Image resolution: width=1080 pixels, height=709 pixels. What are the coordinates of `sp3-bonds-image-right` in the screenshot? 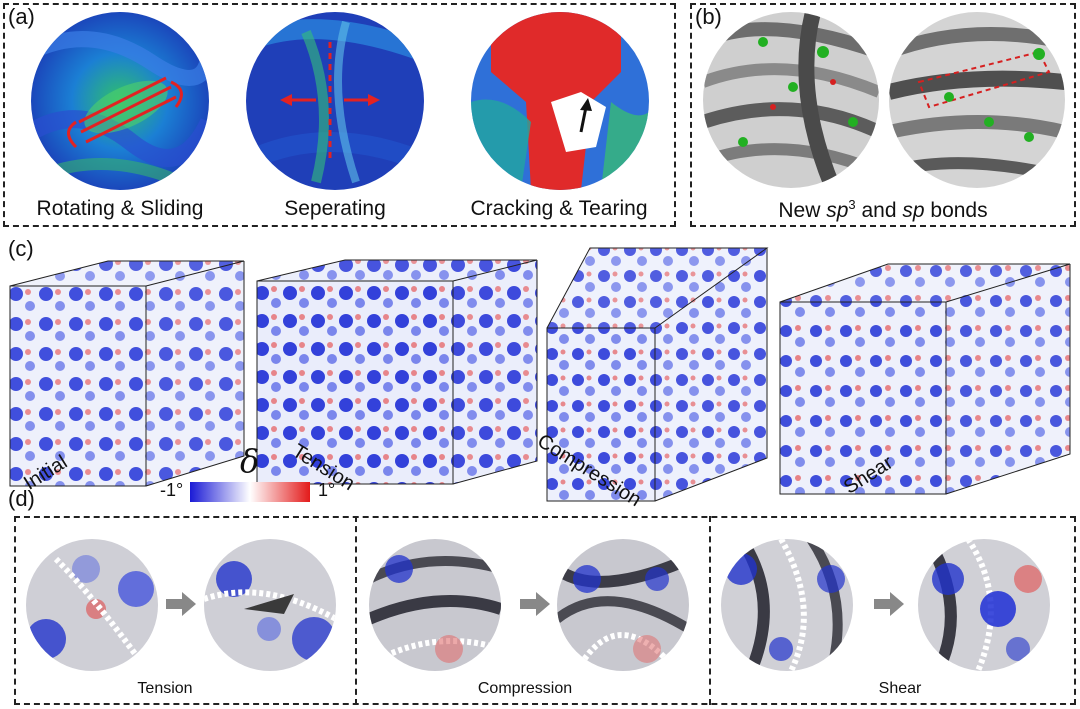 It's located at (977, 100).